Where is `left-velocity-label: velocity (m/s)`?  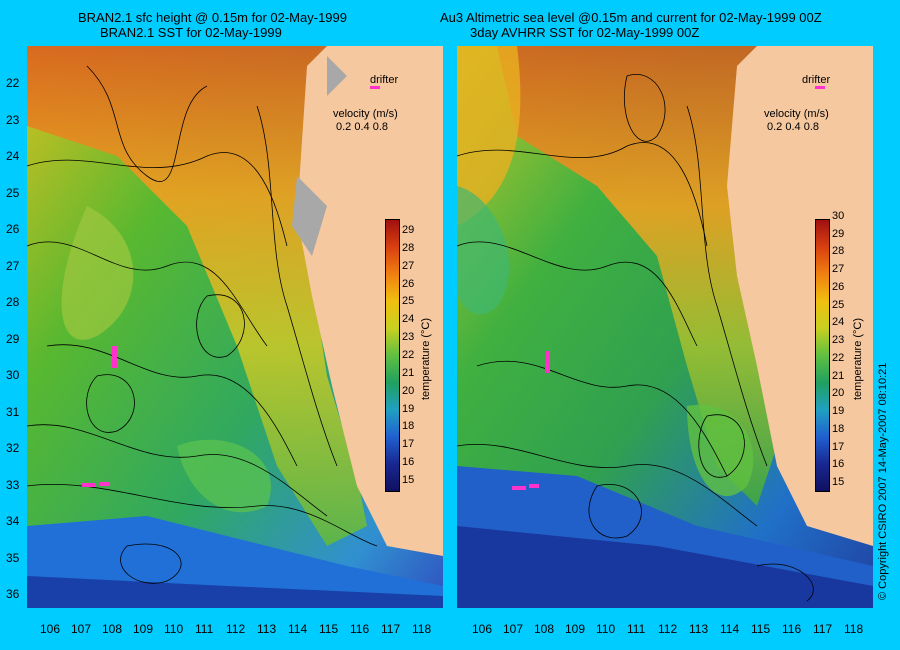 left-velocity-label: velocity (m/s) is located at coordinates (365, 114).